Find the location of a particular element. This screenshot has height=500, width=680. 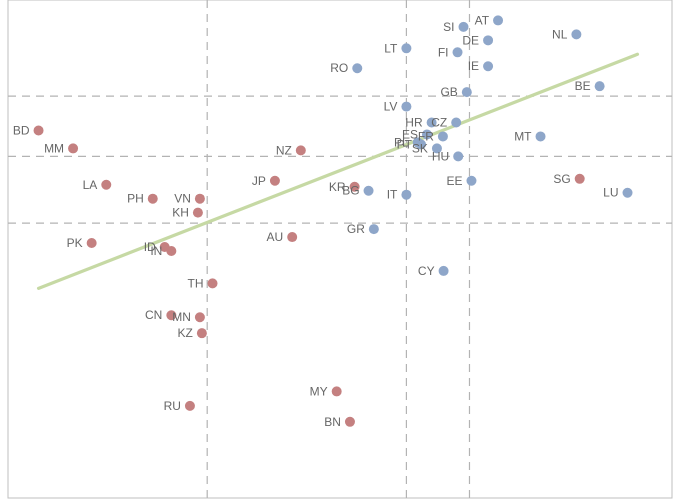

point-my is located at coordinates (336, 391).